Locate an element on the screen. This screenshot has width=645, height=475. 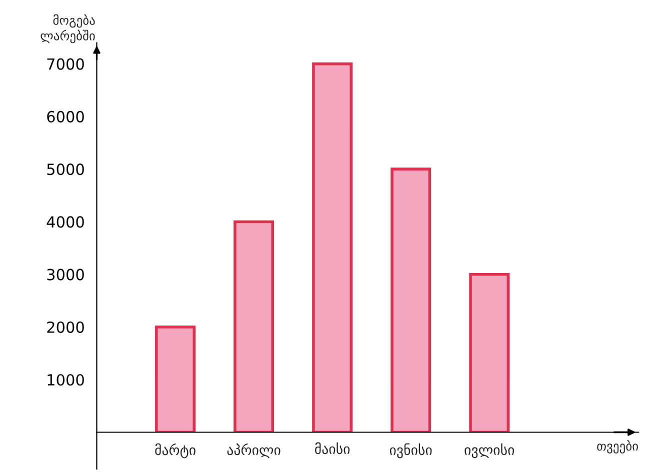
x-tick-label: მაისი is located at coordinates (332, 448).